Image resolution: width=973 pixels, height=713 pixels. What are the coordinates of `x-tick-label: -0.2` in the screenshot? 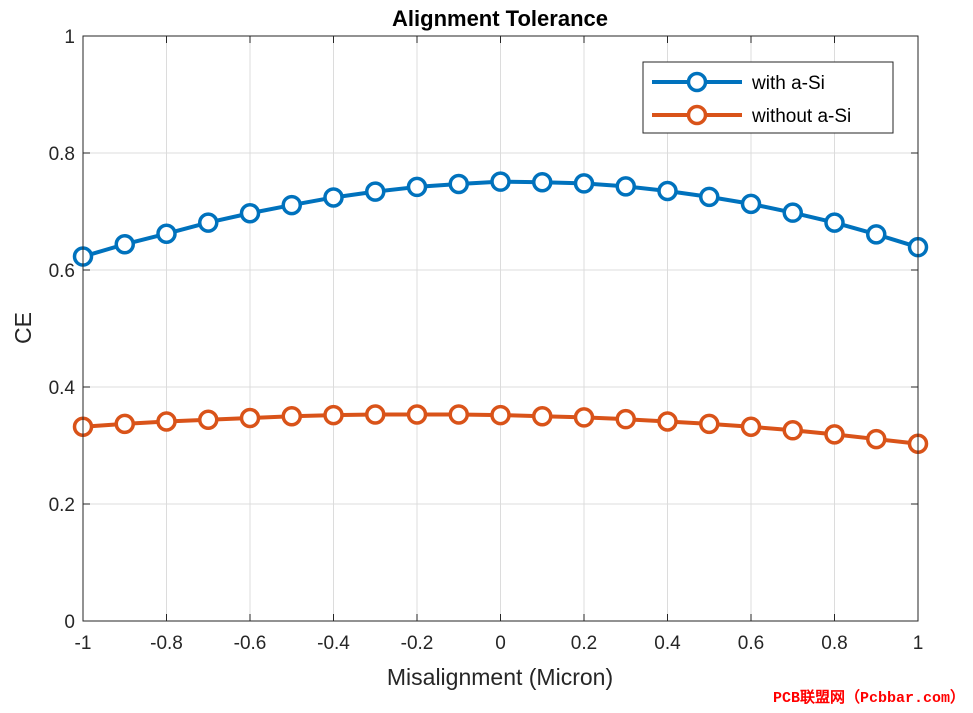 It's located at (417, 643).